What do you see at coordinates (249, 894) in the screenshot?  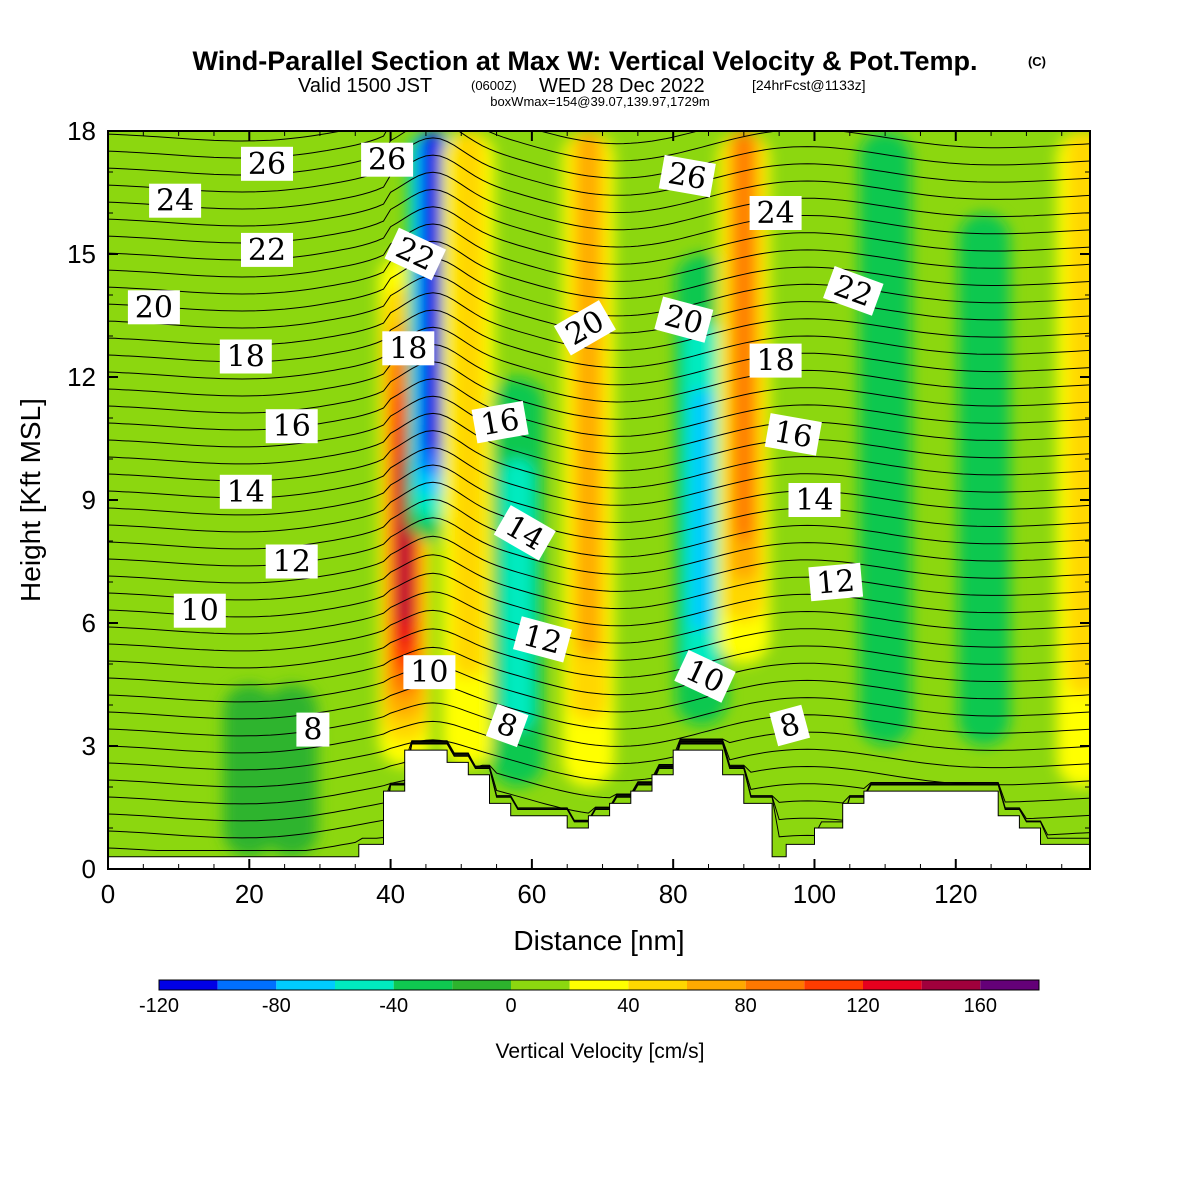 I see `x-tick-label: 20` at bounding box center [249, 894].